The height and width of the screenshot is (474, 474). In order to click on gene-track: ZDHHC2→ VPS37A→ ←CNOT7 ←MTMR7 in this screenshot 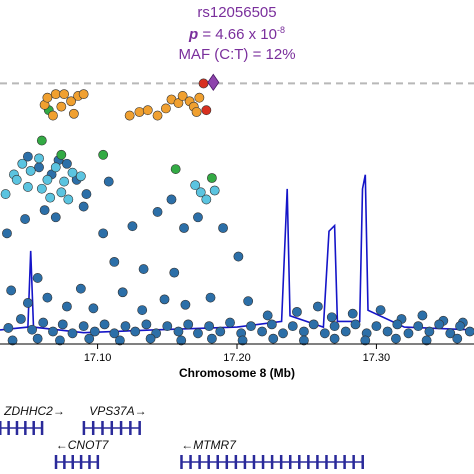, I will do `click(182, 436)`.